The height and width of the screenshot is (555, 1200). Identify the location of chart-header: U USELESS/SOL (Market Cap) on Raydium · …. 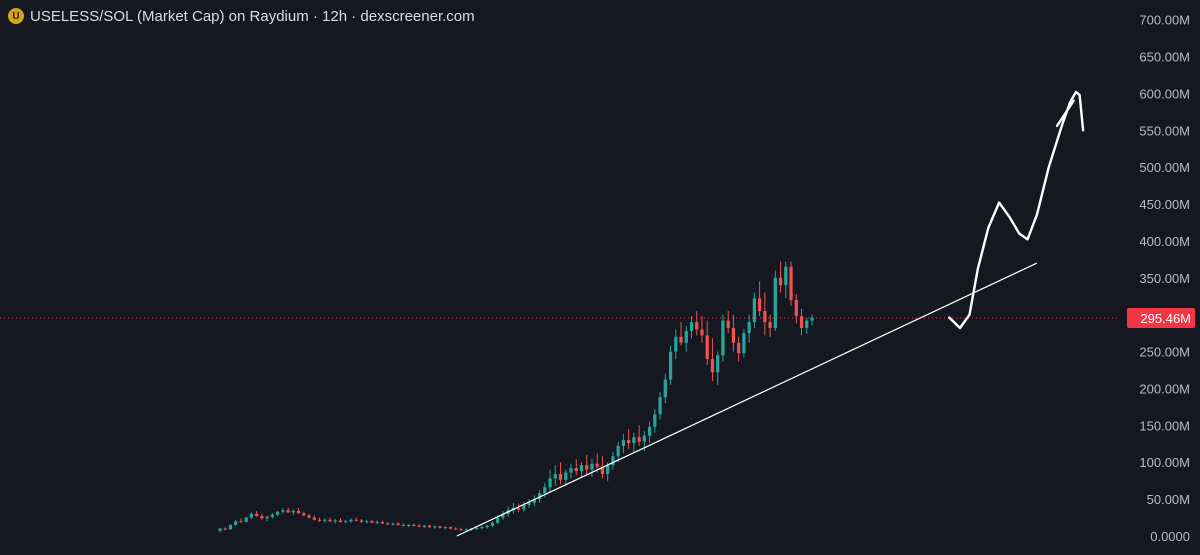
(241, 16).